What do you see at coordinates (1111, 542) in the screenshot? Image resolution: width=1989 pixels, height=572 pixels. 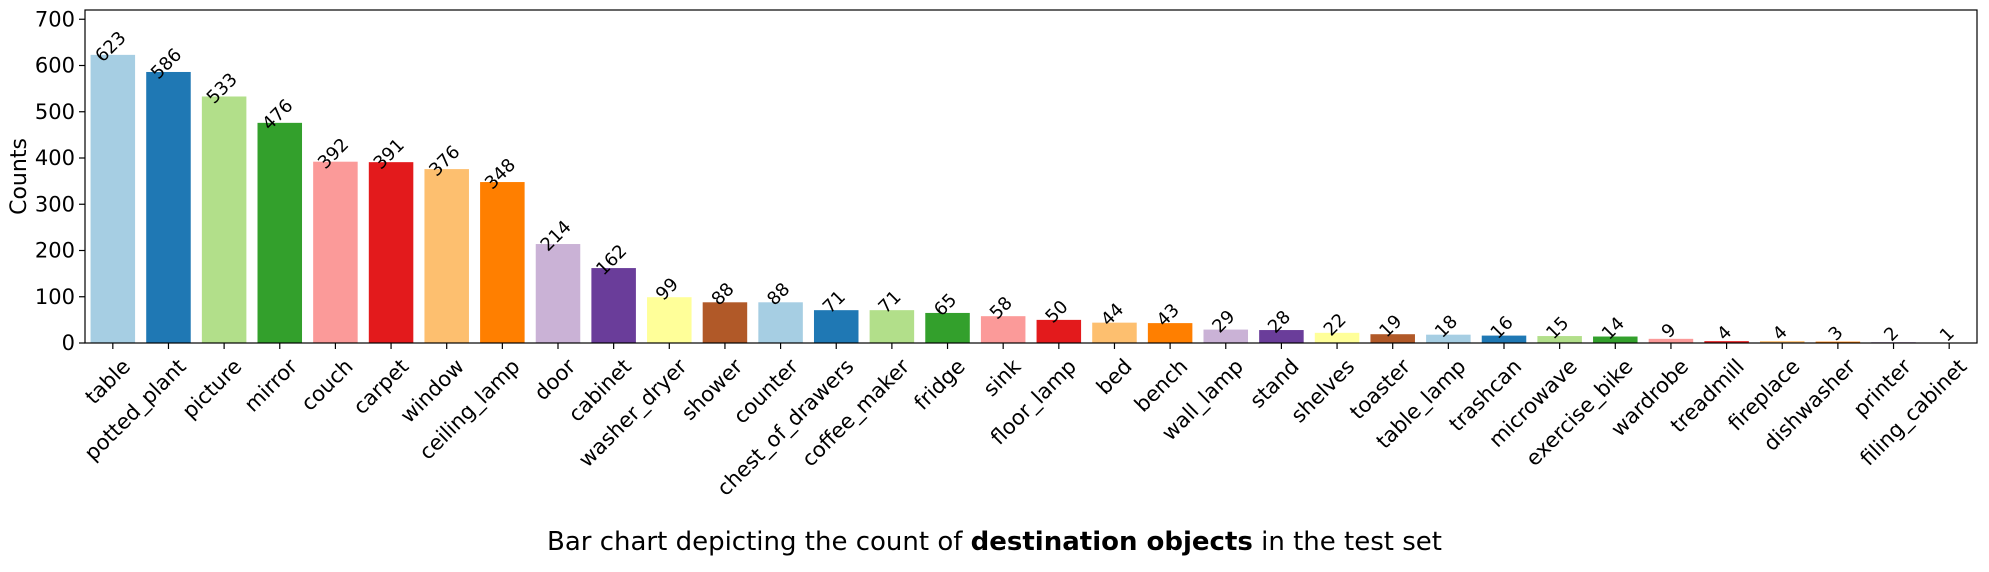 I see `caption-bold: destination objects` at bounding box center [1111, 542].